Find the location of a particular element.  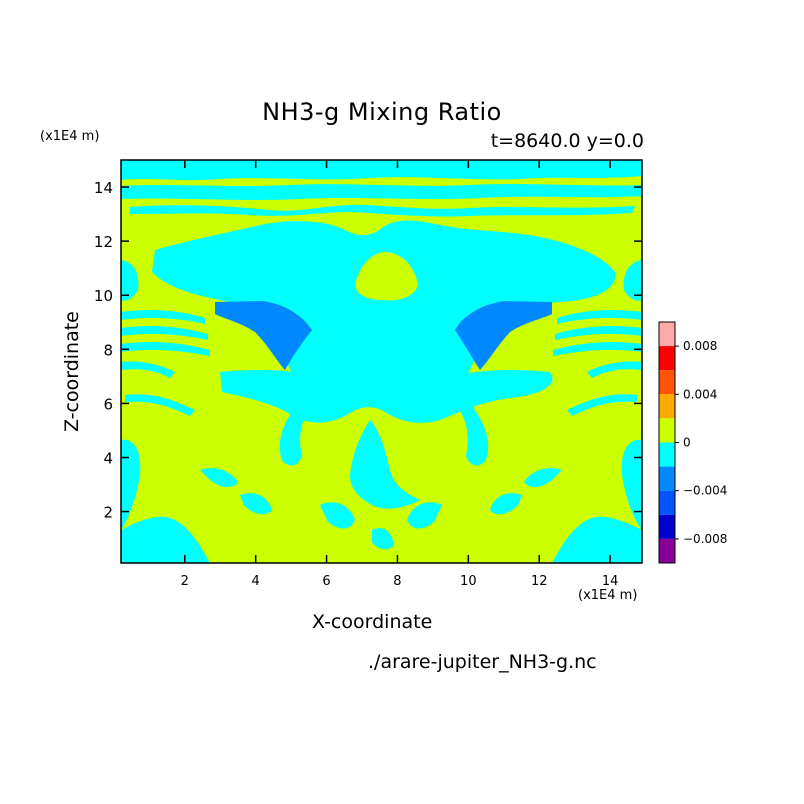

contour-band-top is located at coordinates (381, 170).